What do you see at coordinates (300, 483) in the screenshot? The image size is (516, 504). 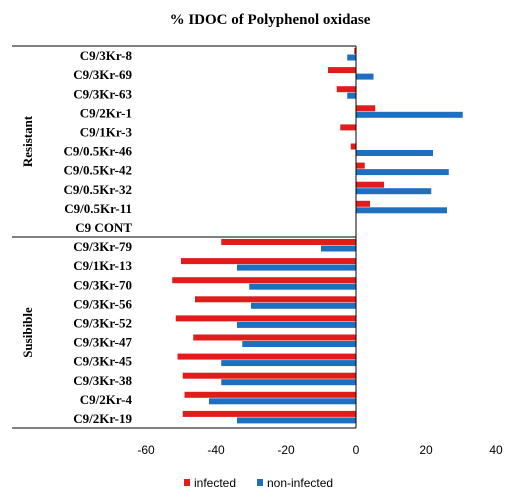 I see `legend-label-non-infected: non-infected` at bounding box center [300, 483].